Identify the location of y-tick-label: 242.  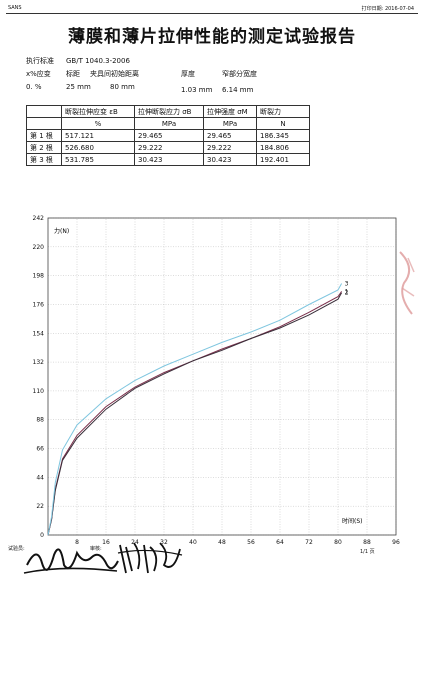
(39, 218).